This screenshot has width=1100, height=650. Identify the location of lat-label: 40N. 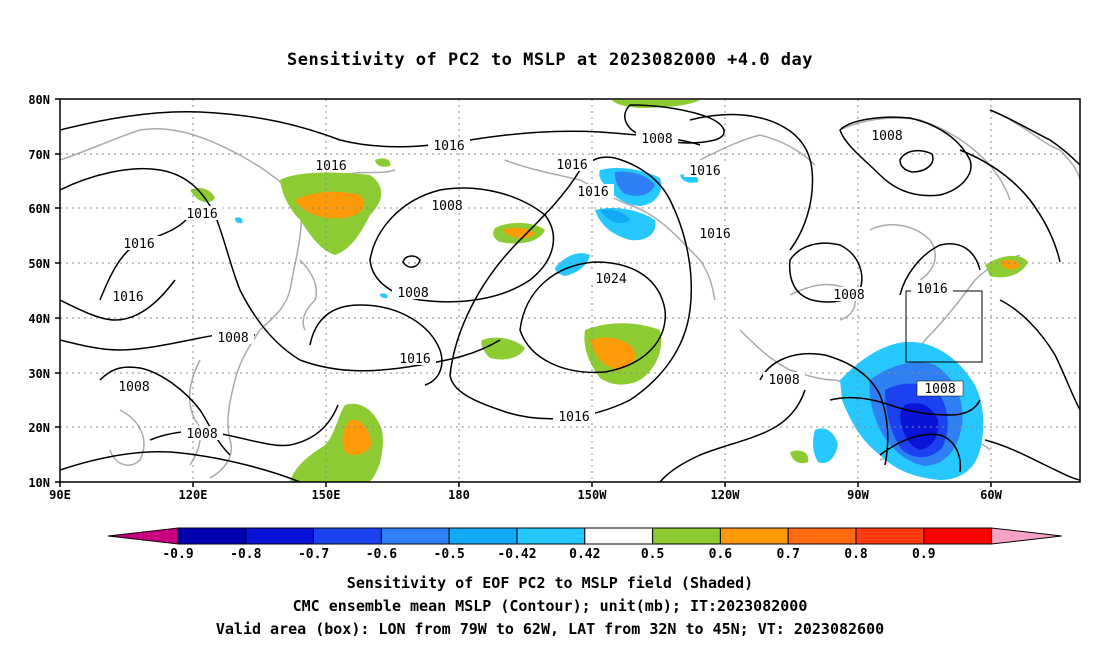
(39, 319).